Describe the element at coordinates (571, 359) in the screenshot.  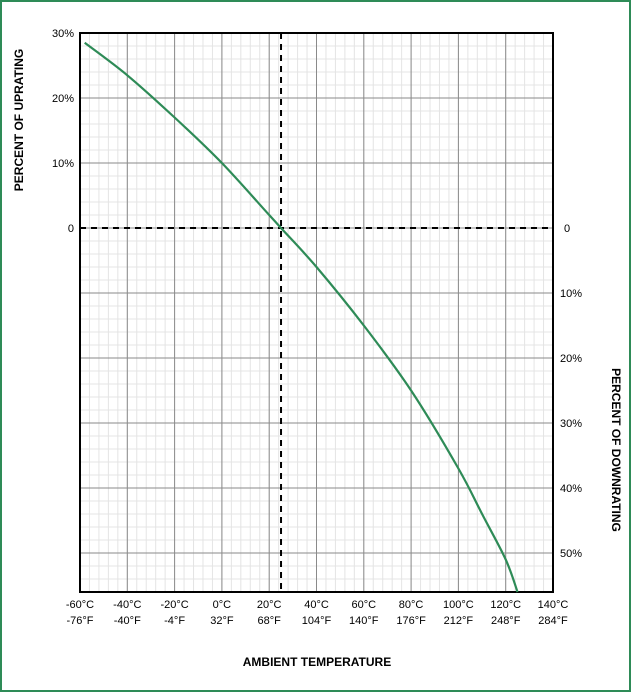
I see `y-right-tick-label: 20%` at that location.